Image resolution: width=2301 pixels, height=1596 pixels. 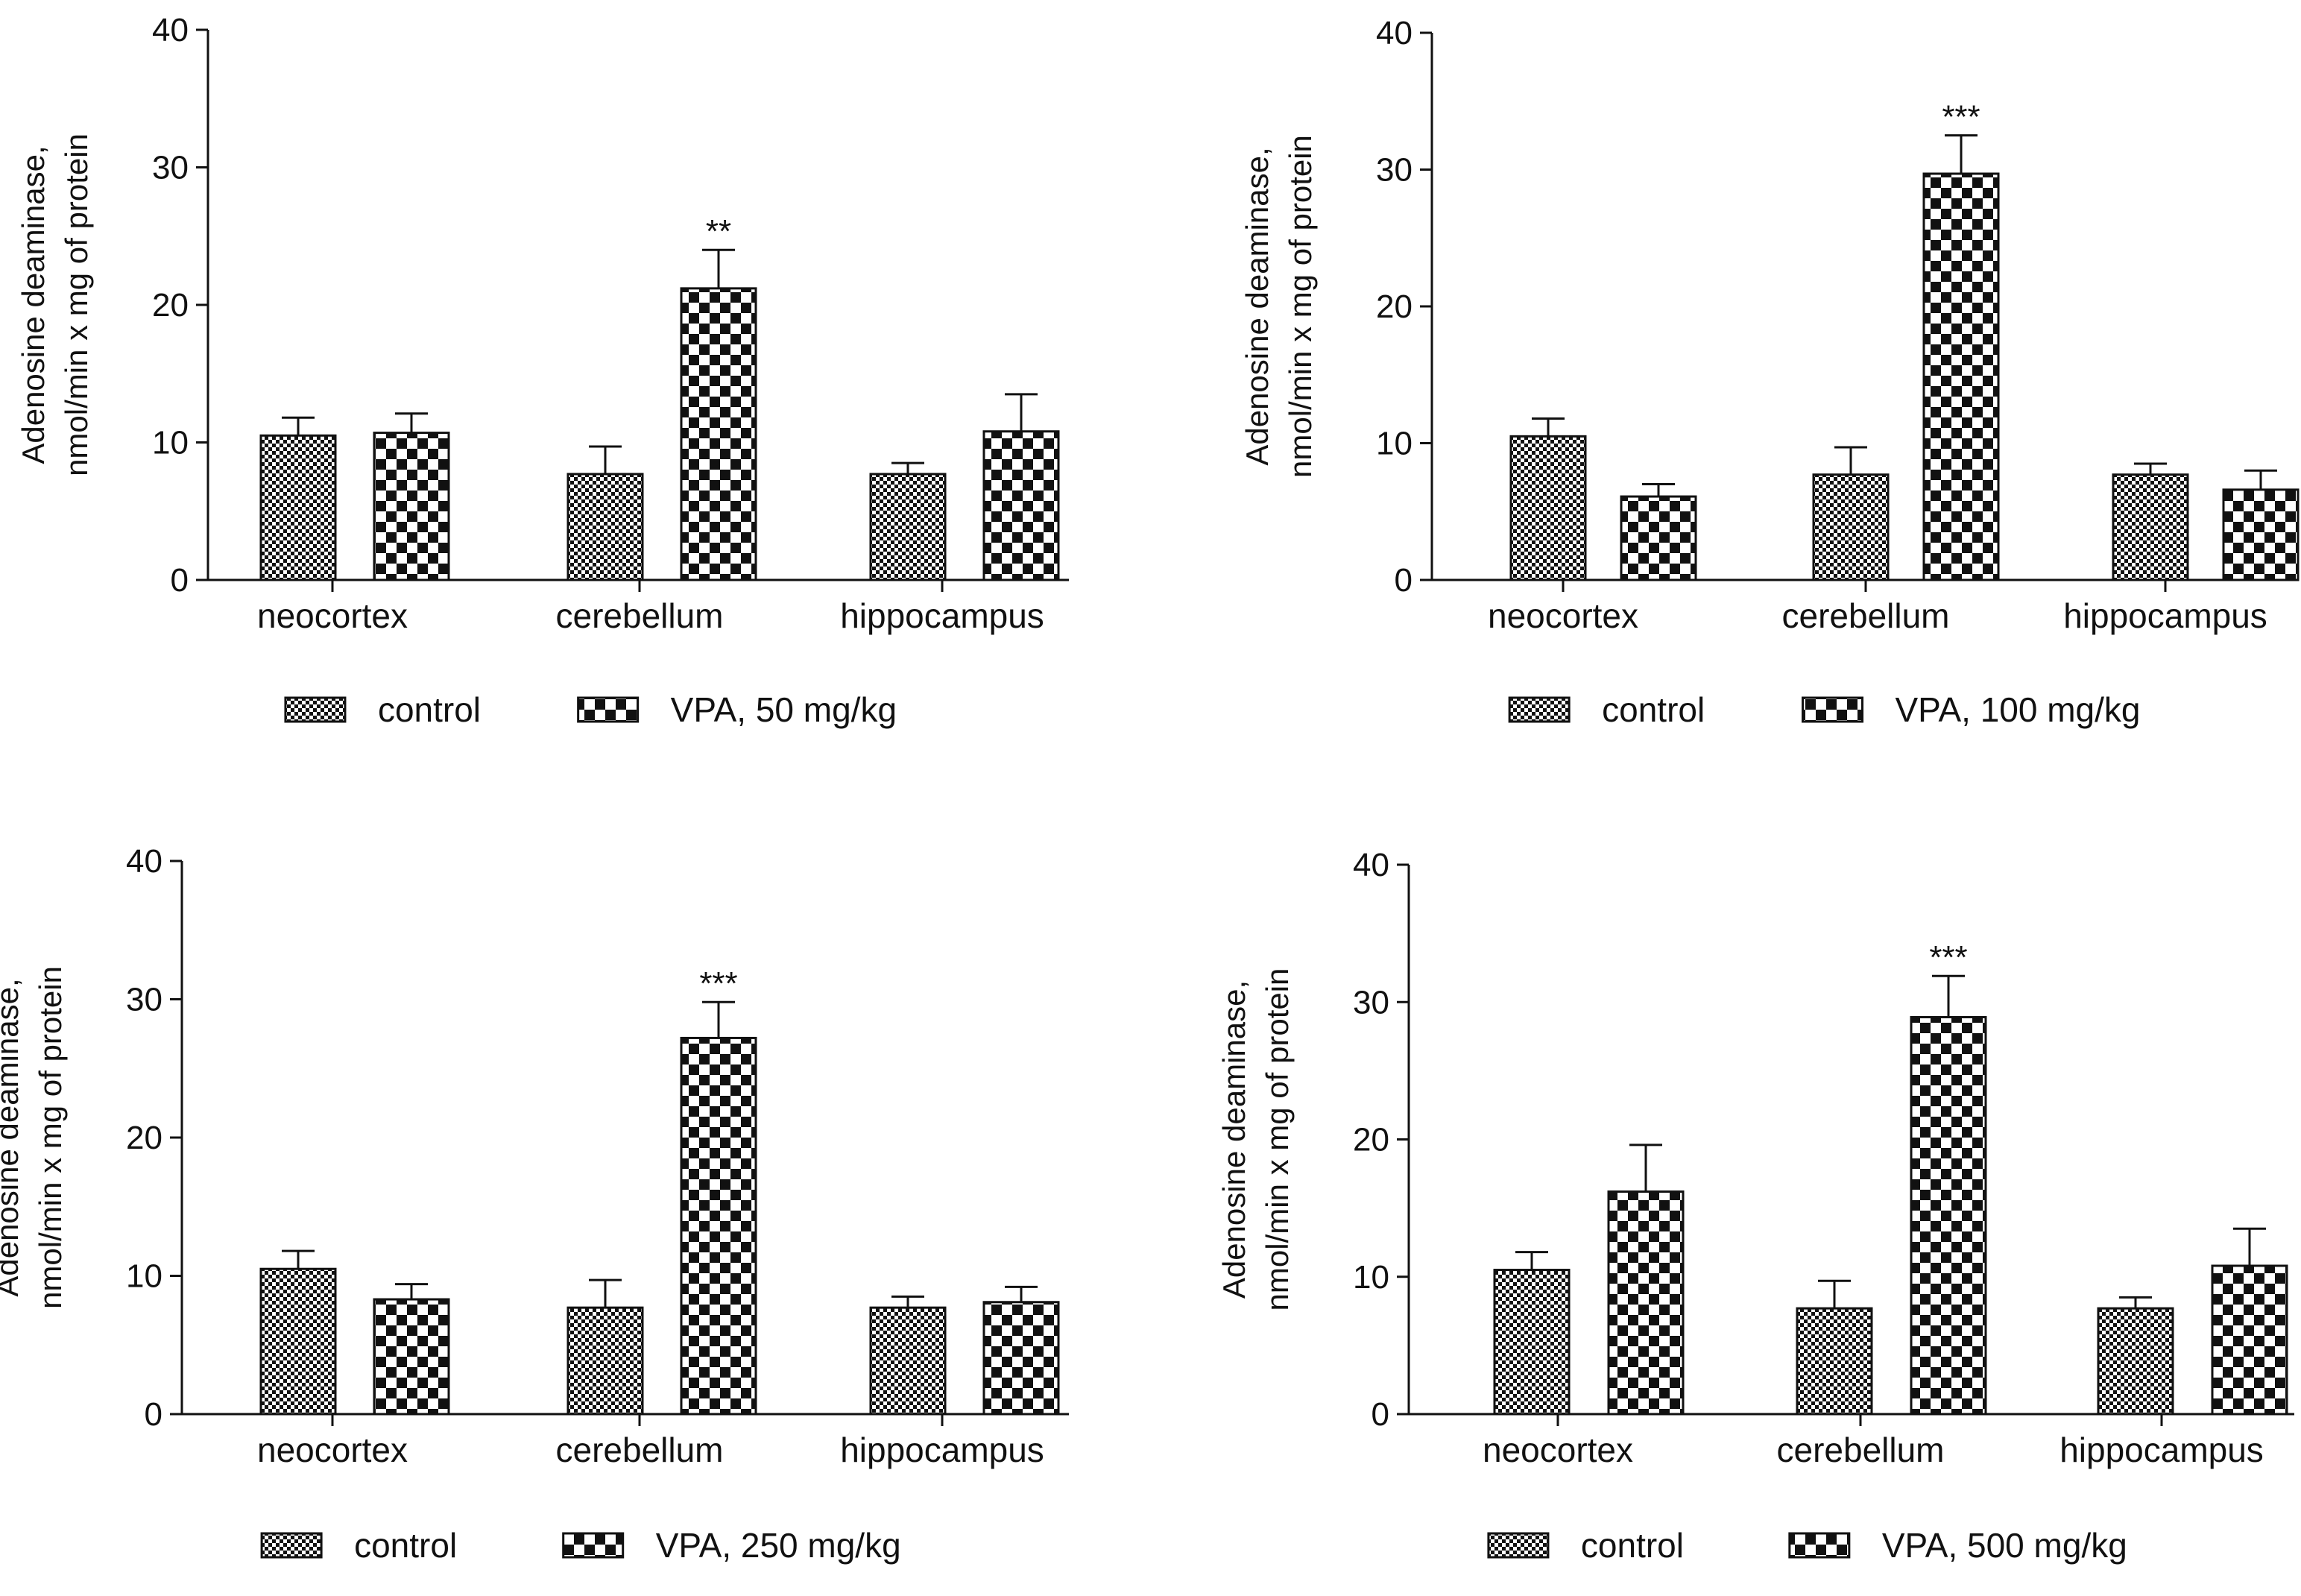 What do you see at coordinates (2004, 1545) in the screenshot?
I see `legend-label: VPA, 500 mg/kg` at bounding box center [2004, 1545].